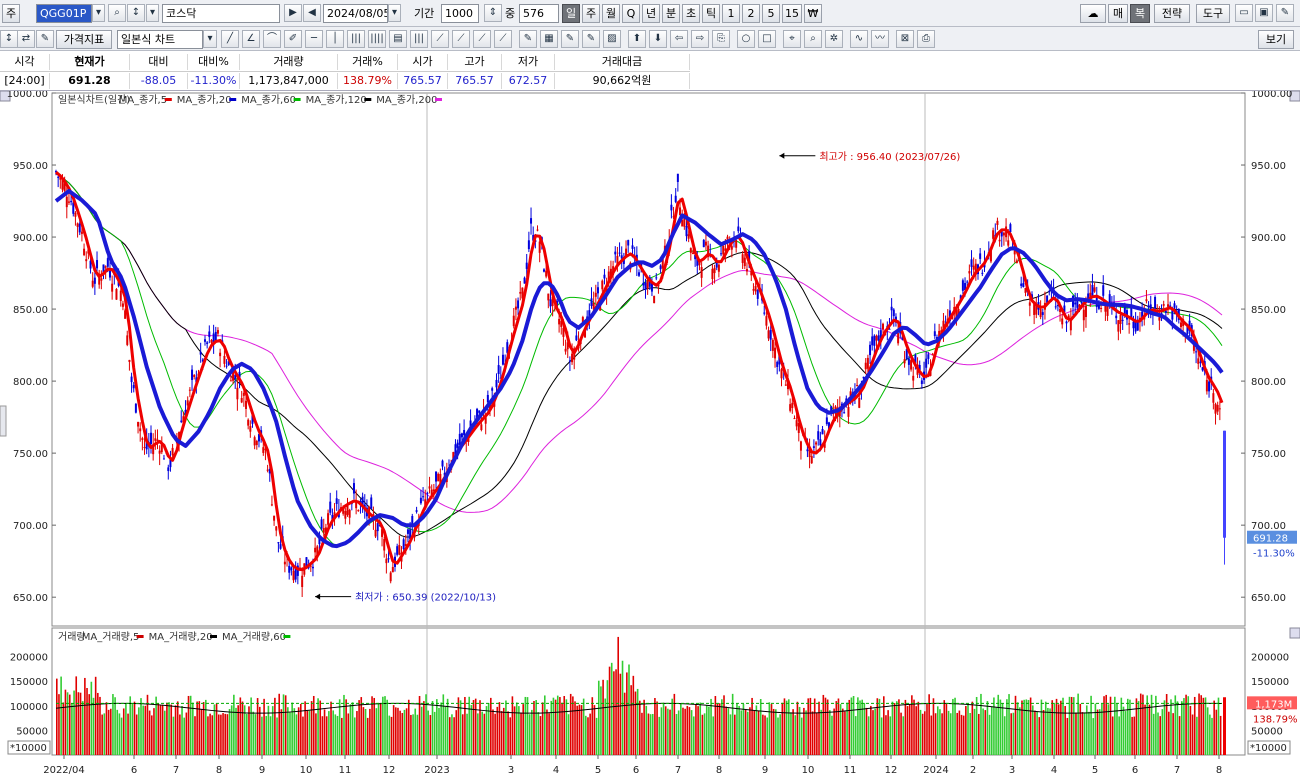 This screenshot has width=1300, height=778. I want to click on arrow-right-icon: ⇨, so click(700, 39).